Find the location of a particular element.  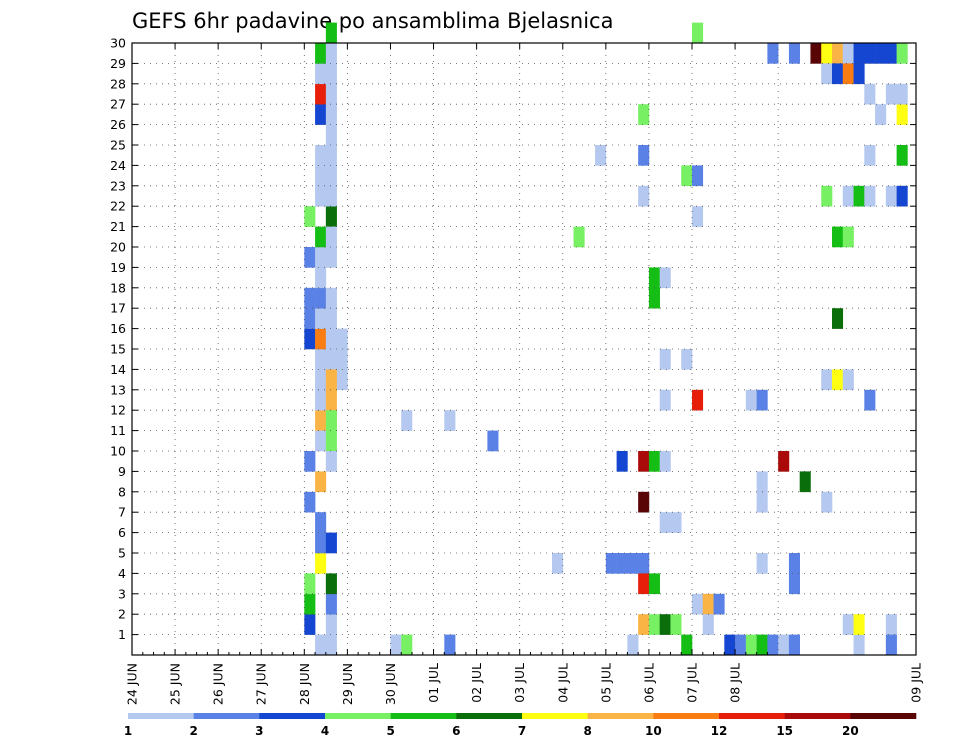

x-tick-label: 05 JUL is located at coordinates (605, 683).